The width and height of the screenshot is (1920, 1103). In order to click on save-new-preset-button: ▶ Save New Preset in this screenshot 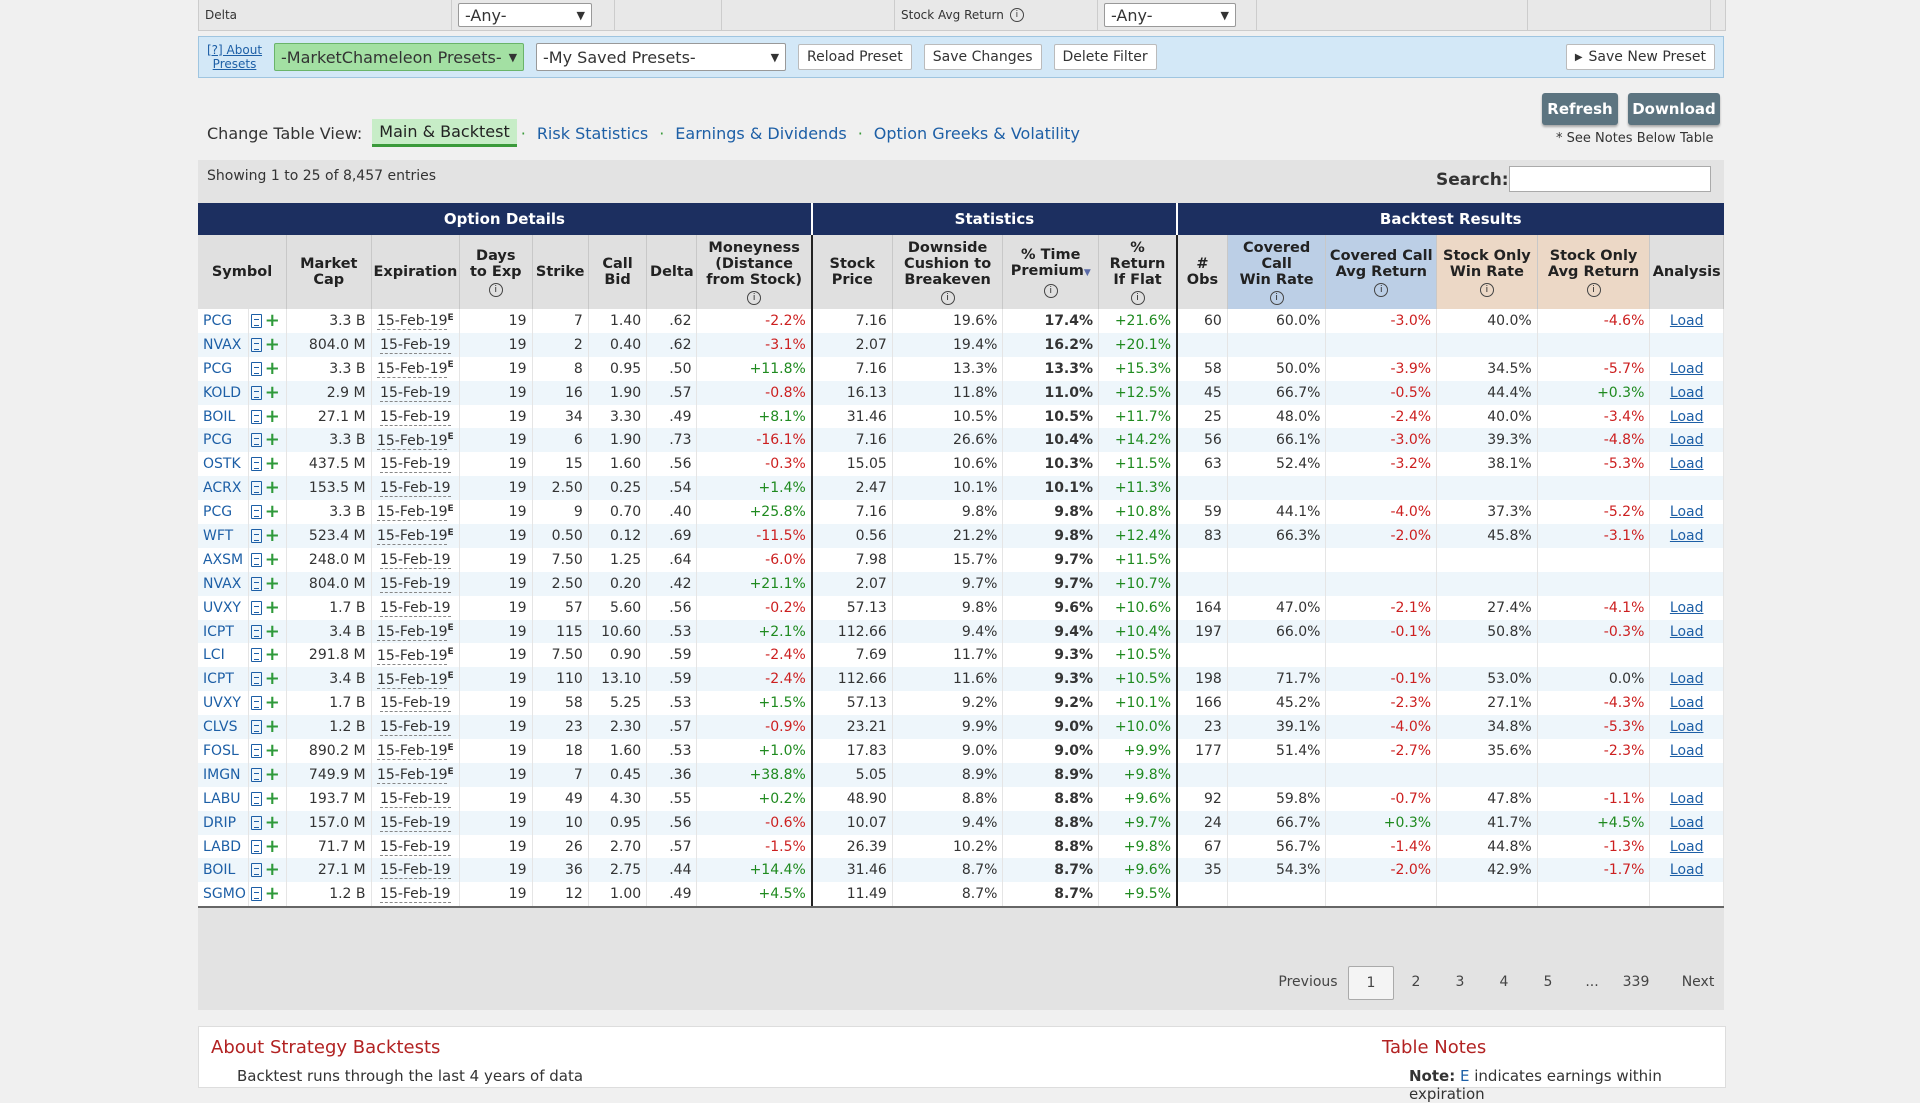, I will do `click(1640, 57)`.